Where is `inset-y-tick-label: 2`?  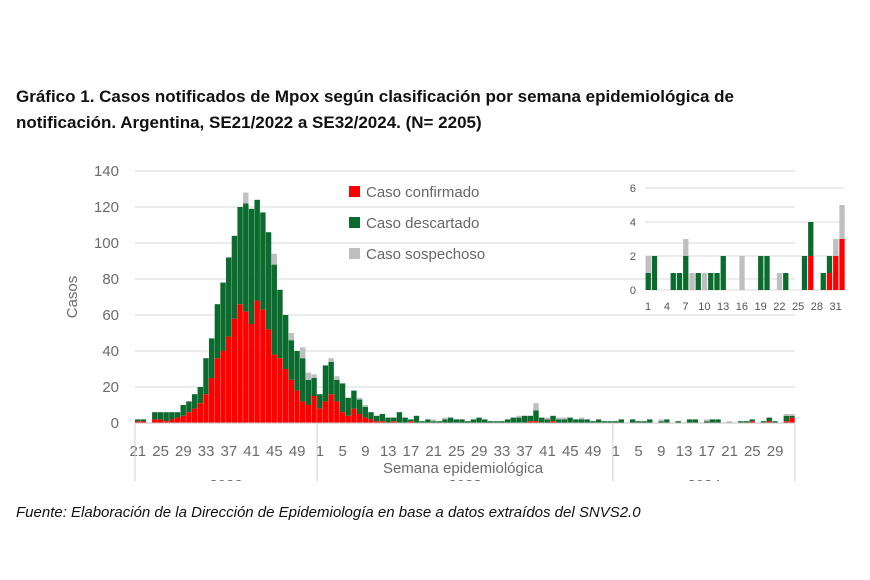
inset-y-tick-label: 2 is located at coordinates (633, 257).